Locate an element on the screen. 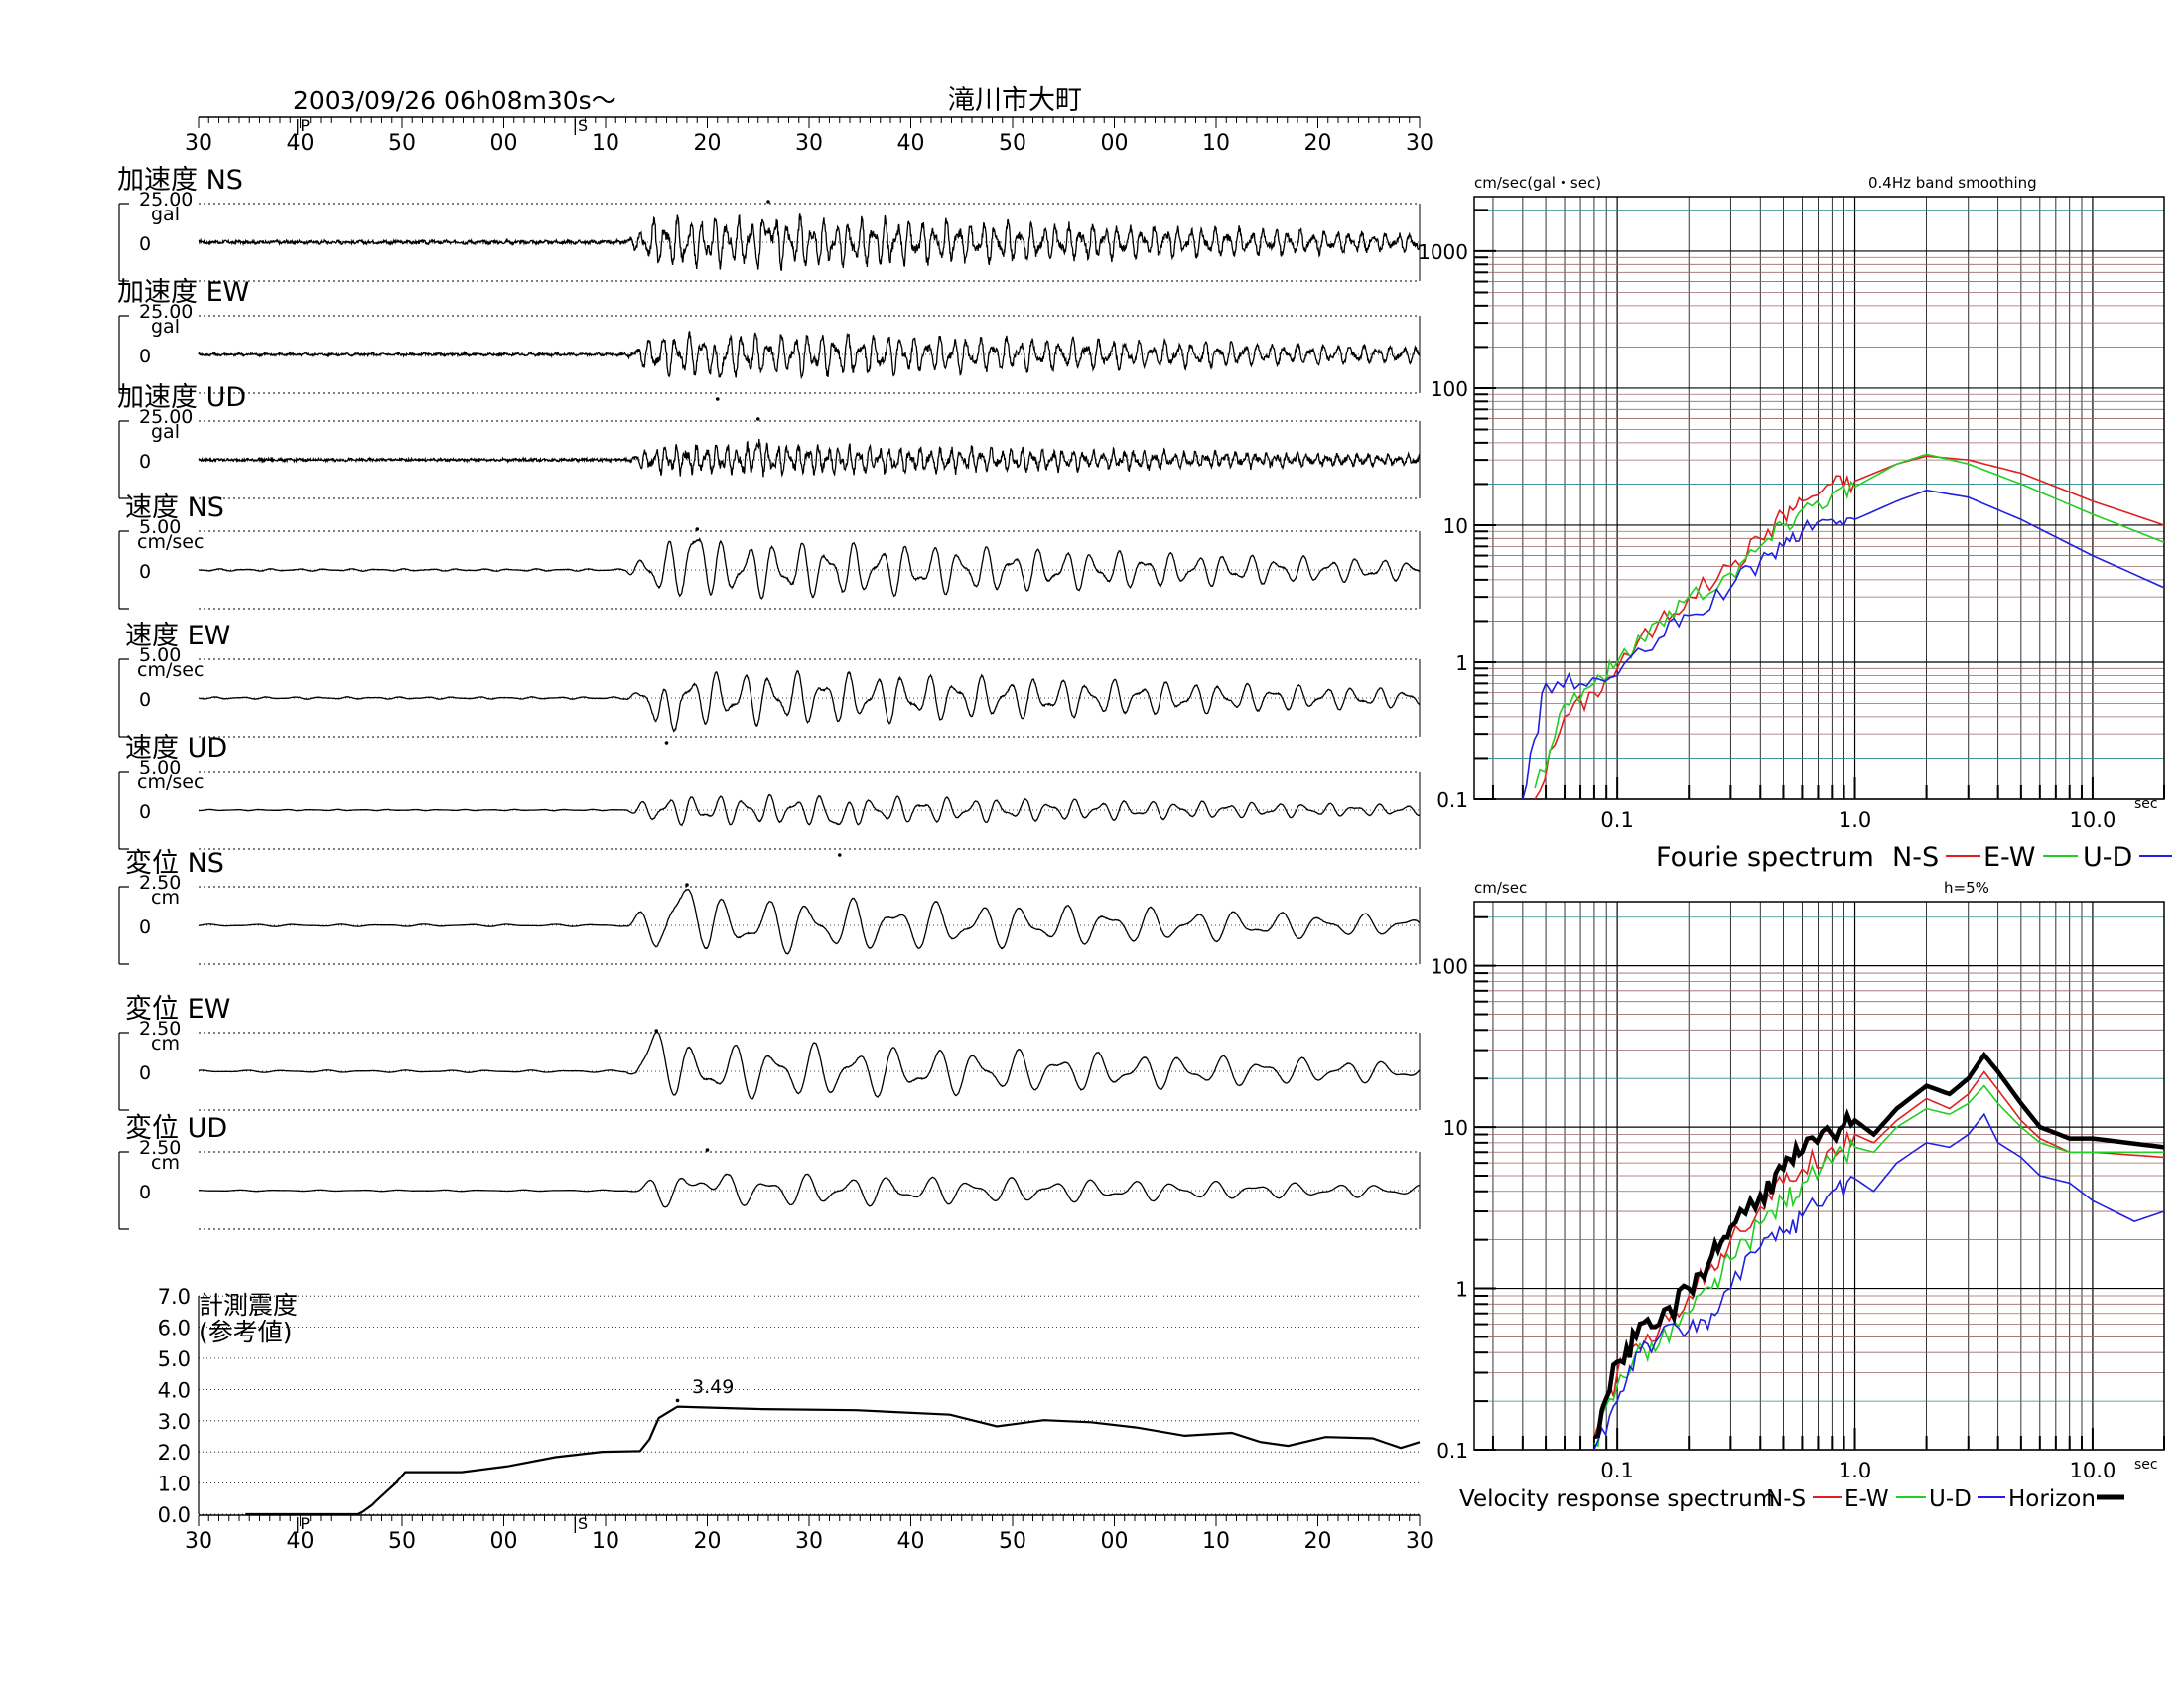 This screenshot has height=1688, width=2184. station-name: 滝川市大町 is located at coordinates (1015, 100).